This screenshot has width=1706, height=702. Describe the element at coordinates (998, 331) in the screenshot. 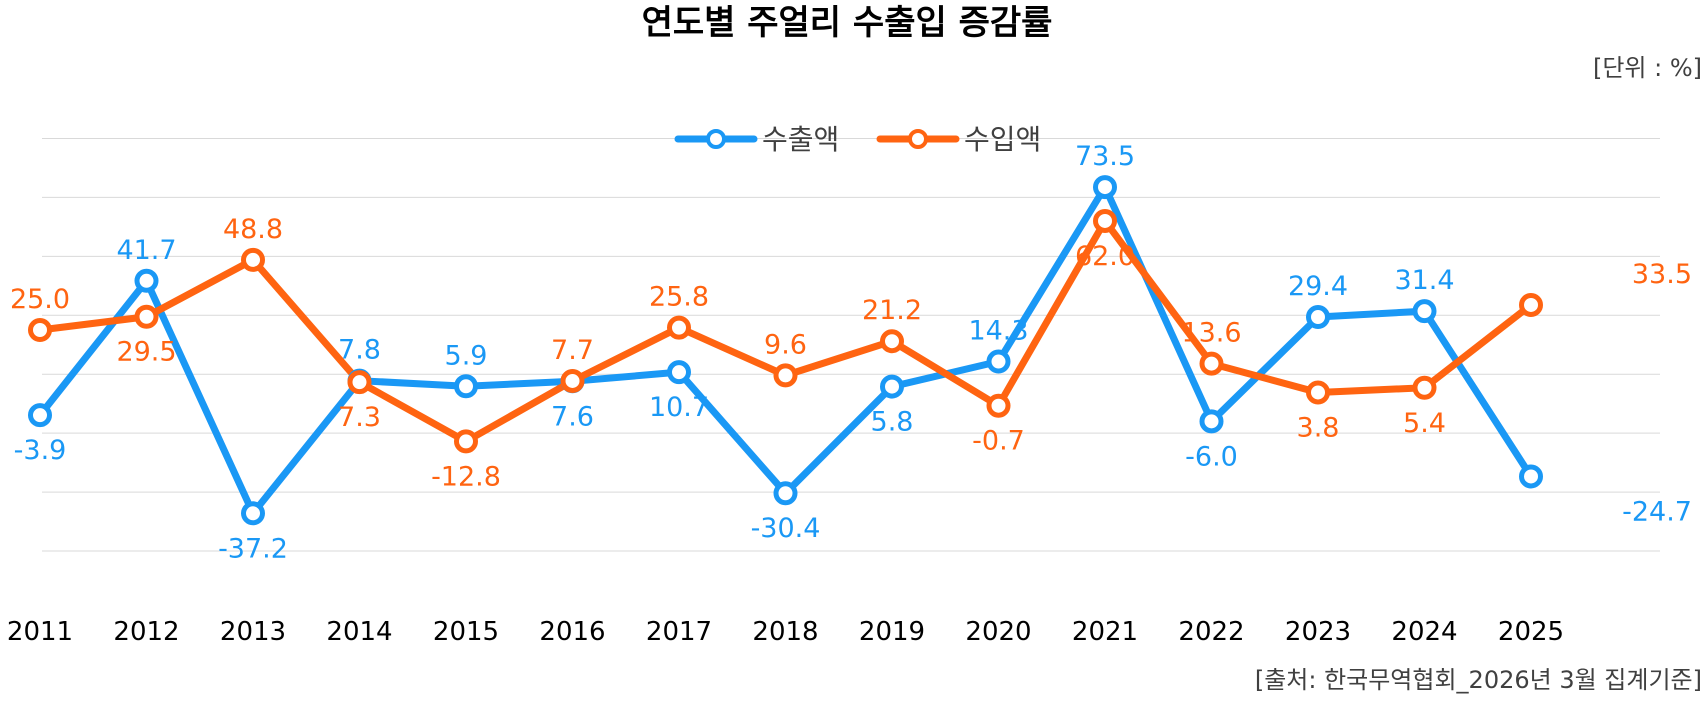

I see `data-label: 14.3` at that location.